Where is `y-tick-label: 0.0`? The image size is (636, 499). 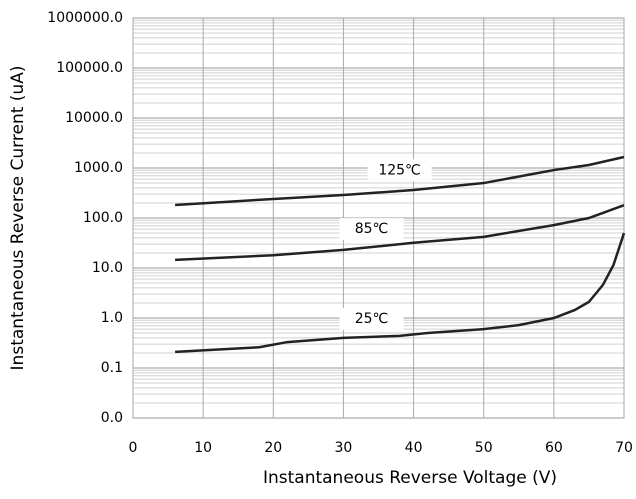
y-tick-label: 0.0 is located at coordinates (112, 418).